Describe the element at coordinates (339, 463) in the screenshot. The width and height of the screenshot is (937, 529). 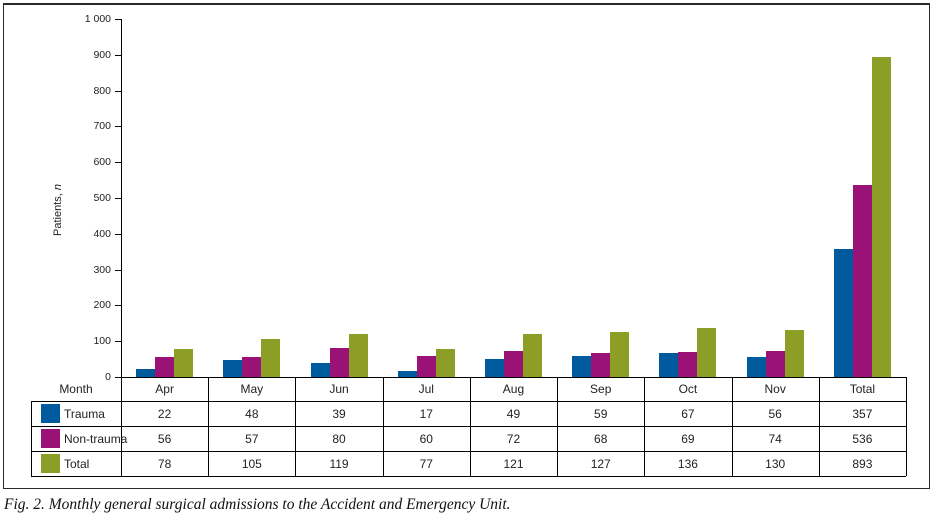
I see `table-cell-total-jun: 119` at that location.